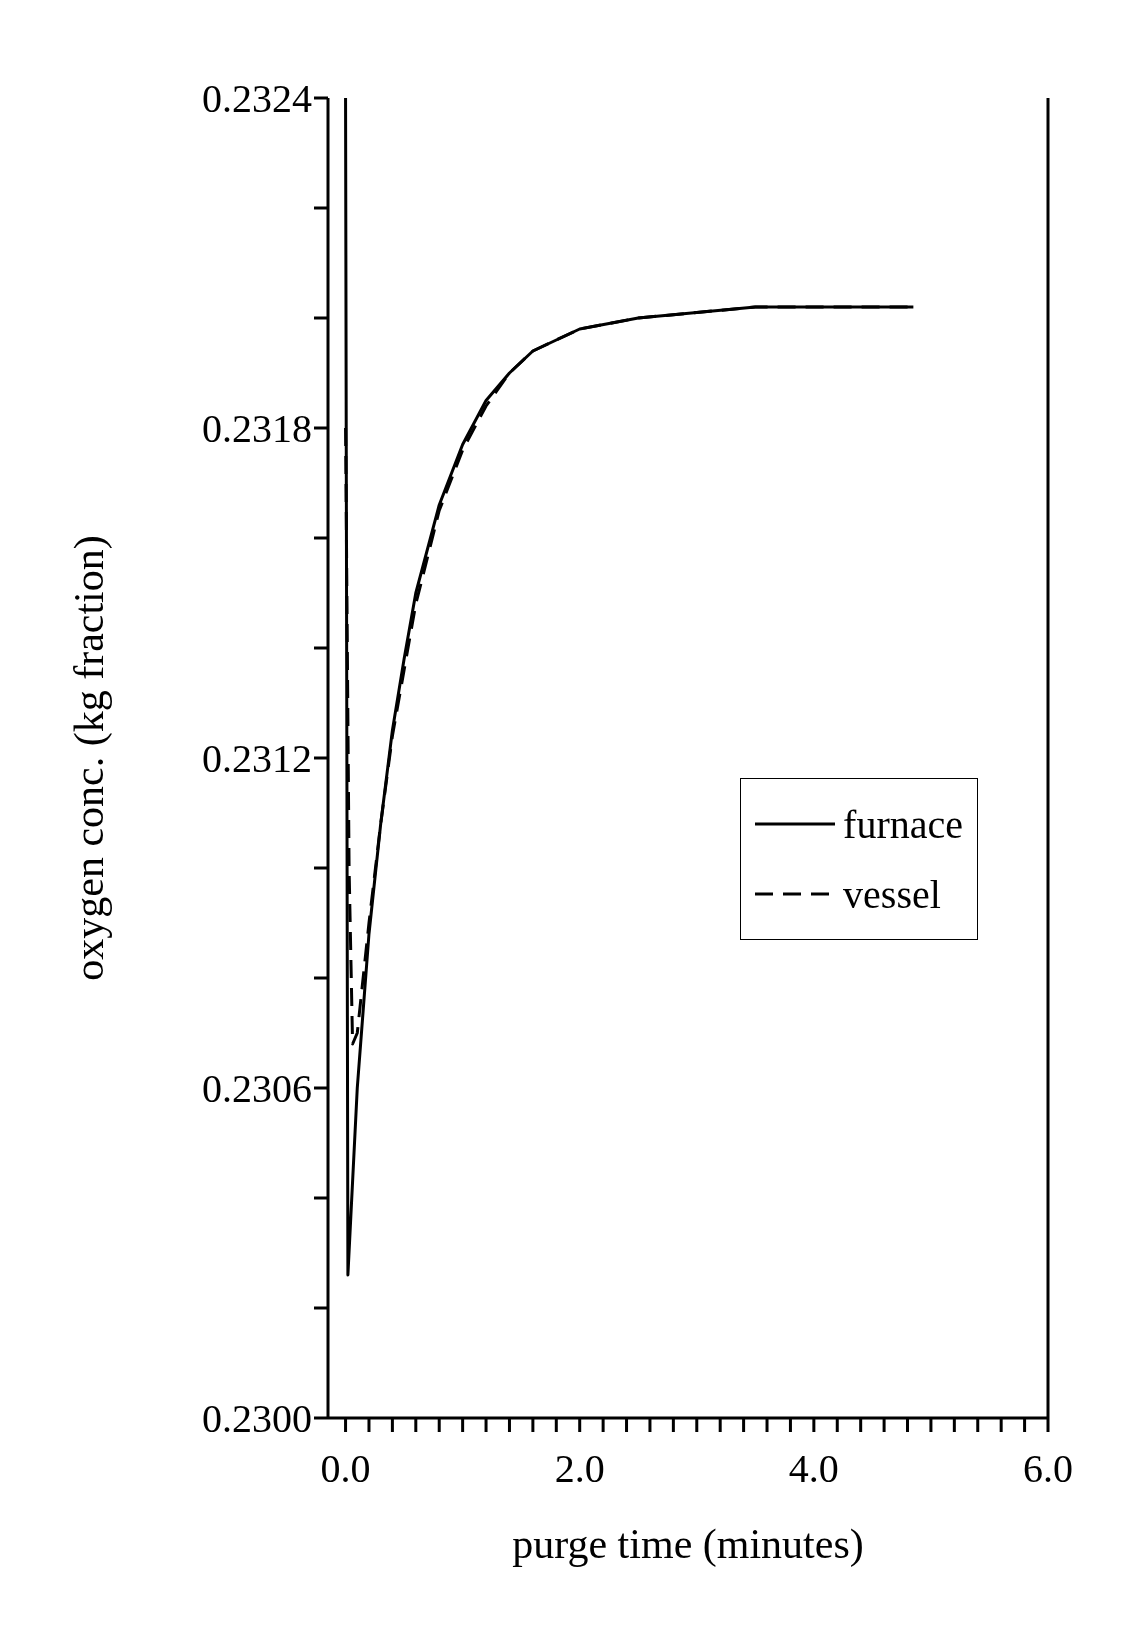 The height and width of the screenshot is (1628, 1144). What do you see at coordinates (892, 894) in the screenshot?
I see `legend-label: vessel` at bounding box center [892, 894].